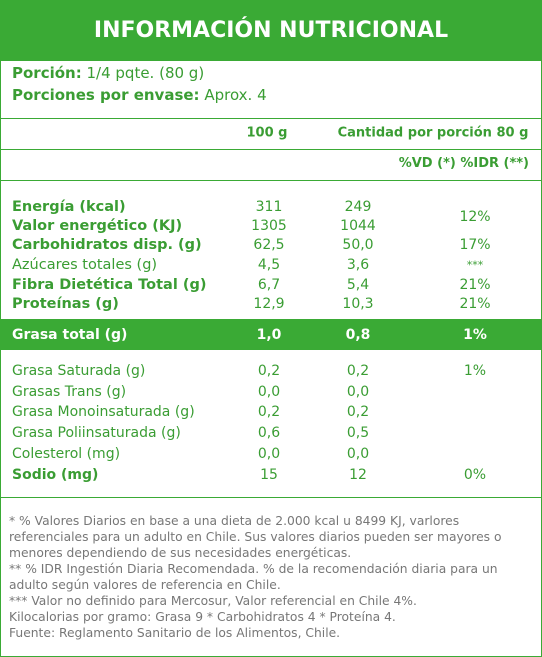  I want to click on row-label: Fibra Dietética Total (g), so click(109, 285).